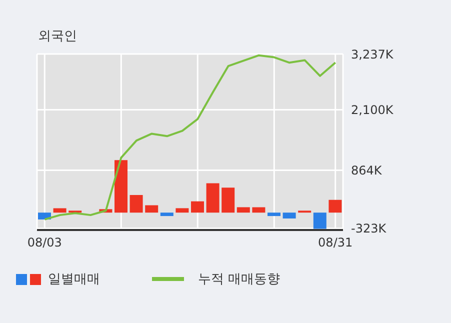 The width and height of the screenshot is (451, 323). Describe the element at coordinates (44, 243) in the screenshot. I see `x-tick-label: 08/03` at that location.